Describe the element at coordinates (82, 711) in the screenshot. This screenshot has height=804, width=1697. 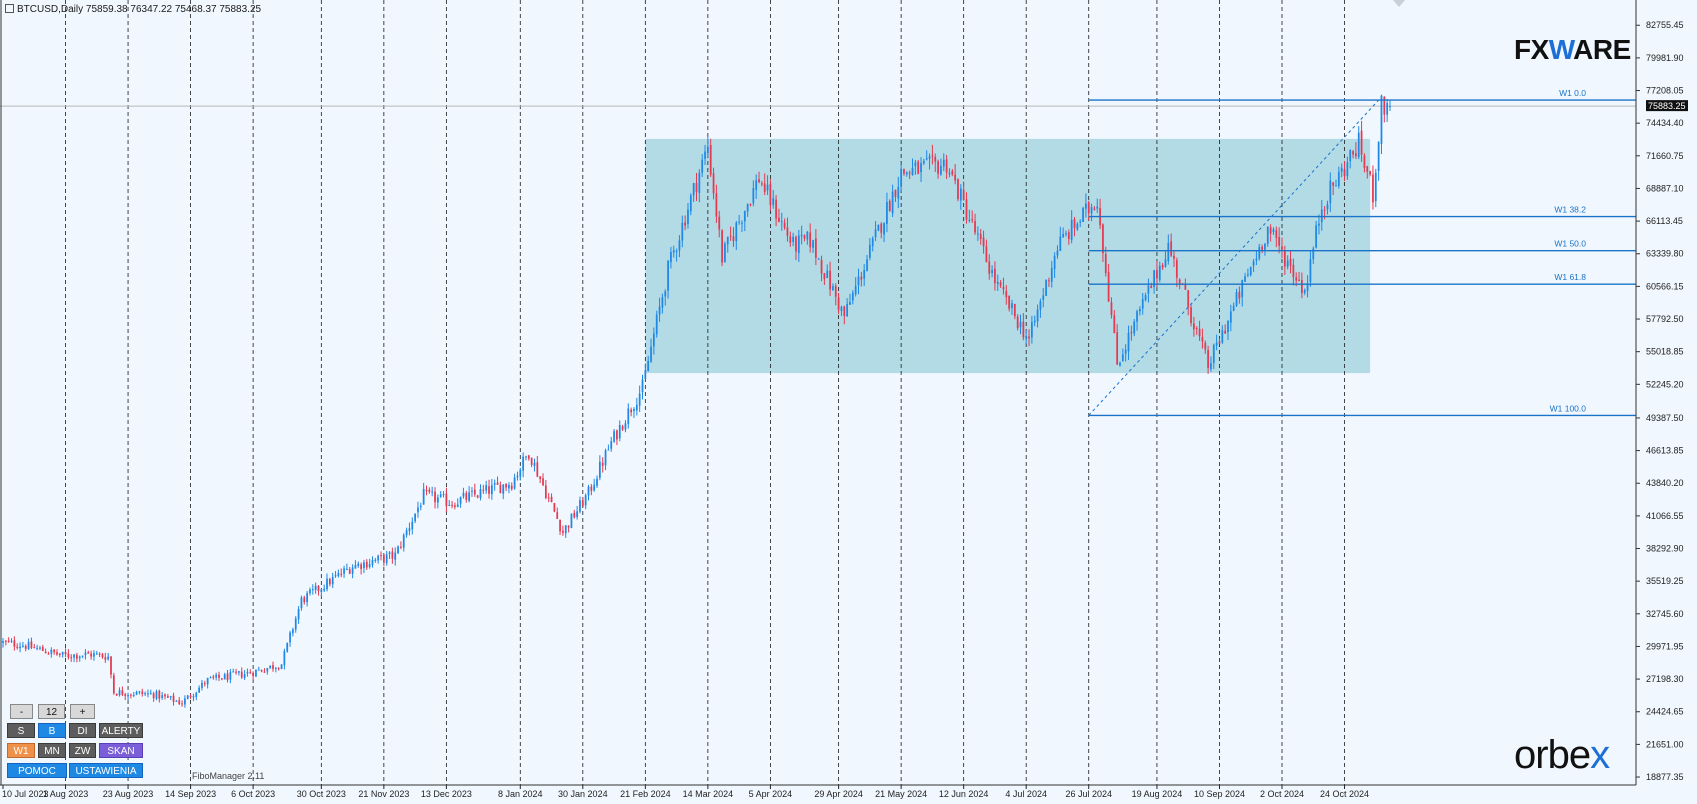
I see `increase-button: +` at that location.